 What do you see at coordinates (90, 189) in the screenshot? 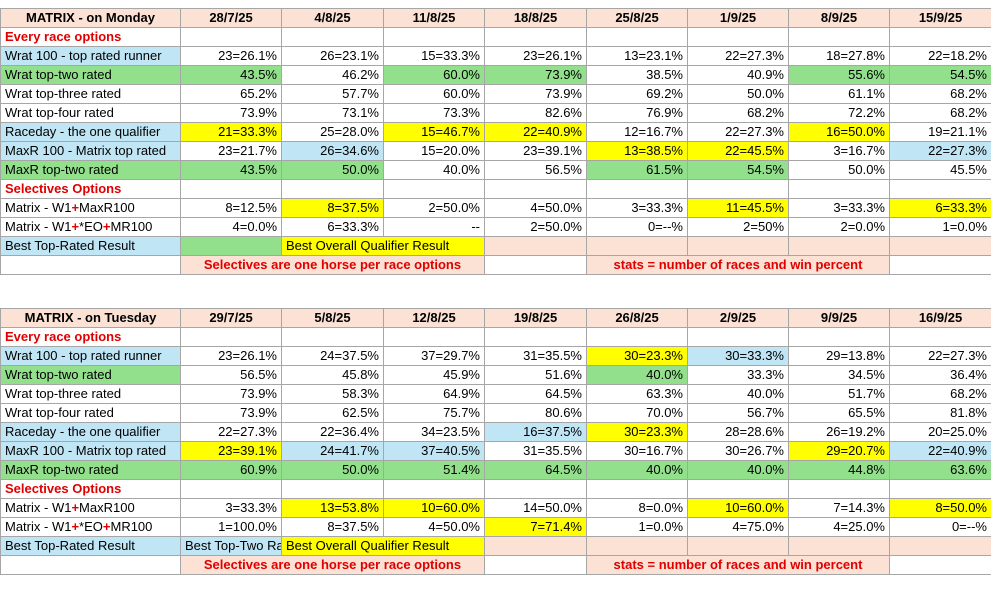
I see `section-heading-selectives: Selectives Options` at bounding box center [90, 189].